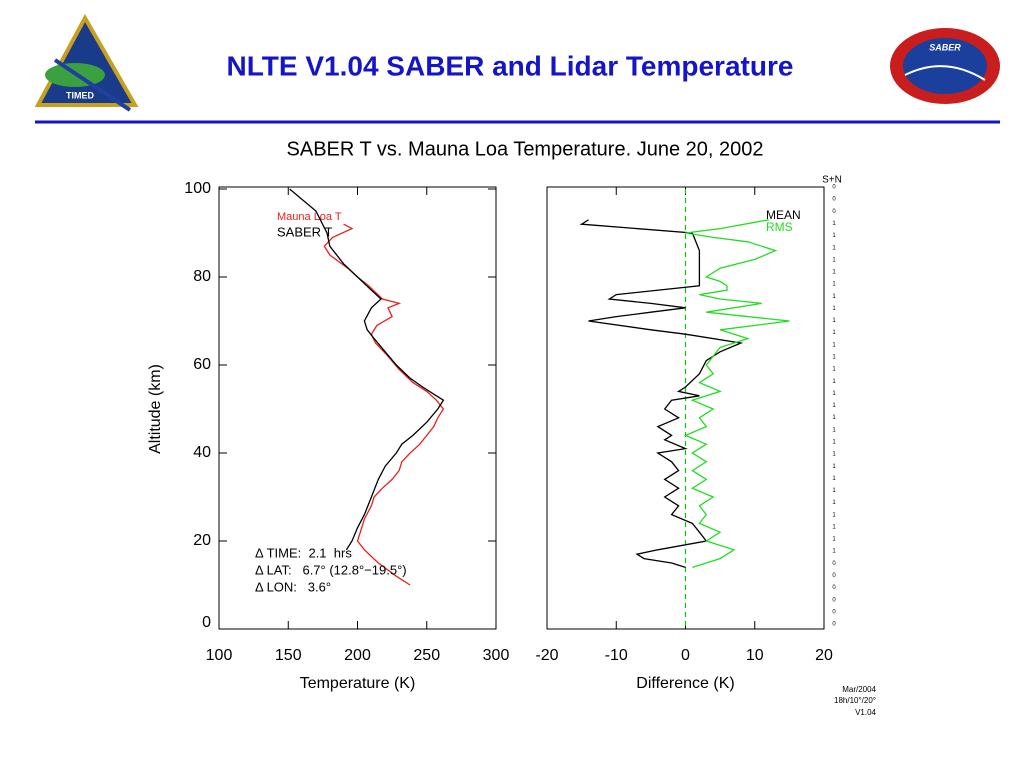  I want to click on annotation: Δ TIME: 2.1 hrs, so click(303, 552).